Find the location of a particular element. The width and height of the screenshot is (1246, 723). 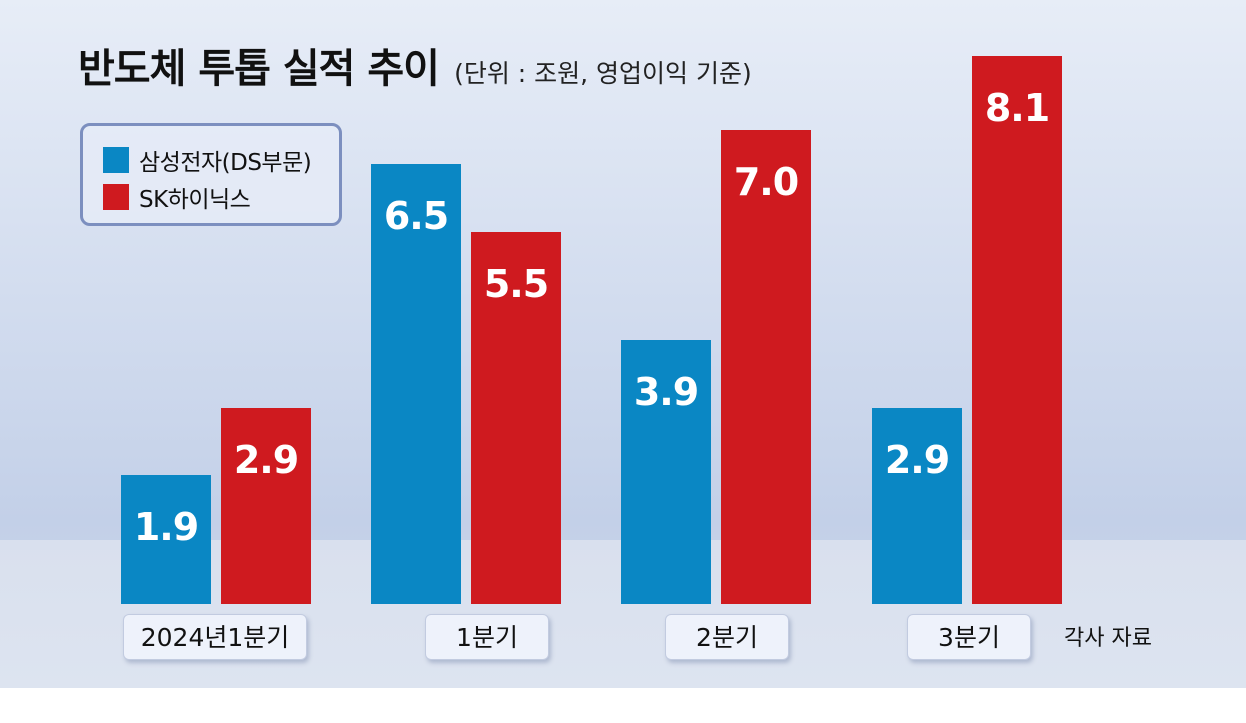

legend-item-samsung: 삼성전자(DS부문) is located at coordinates (207, 160).